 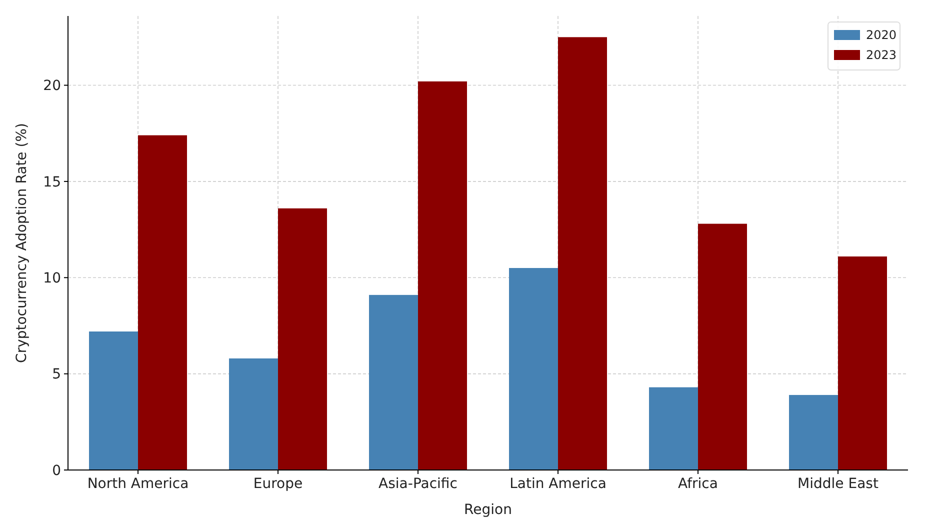 What do you see at coordinates (138, 484) in the screenshot?
I see `x-tick-label: North America` at bounding box center [138, 484].